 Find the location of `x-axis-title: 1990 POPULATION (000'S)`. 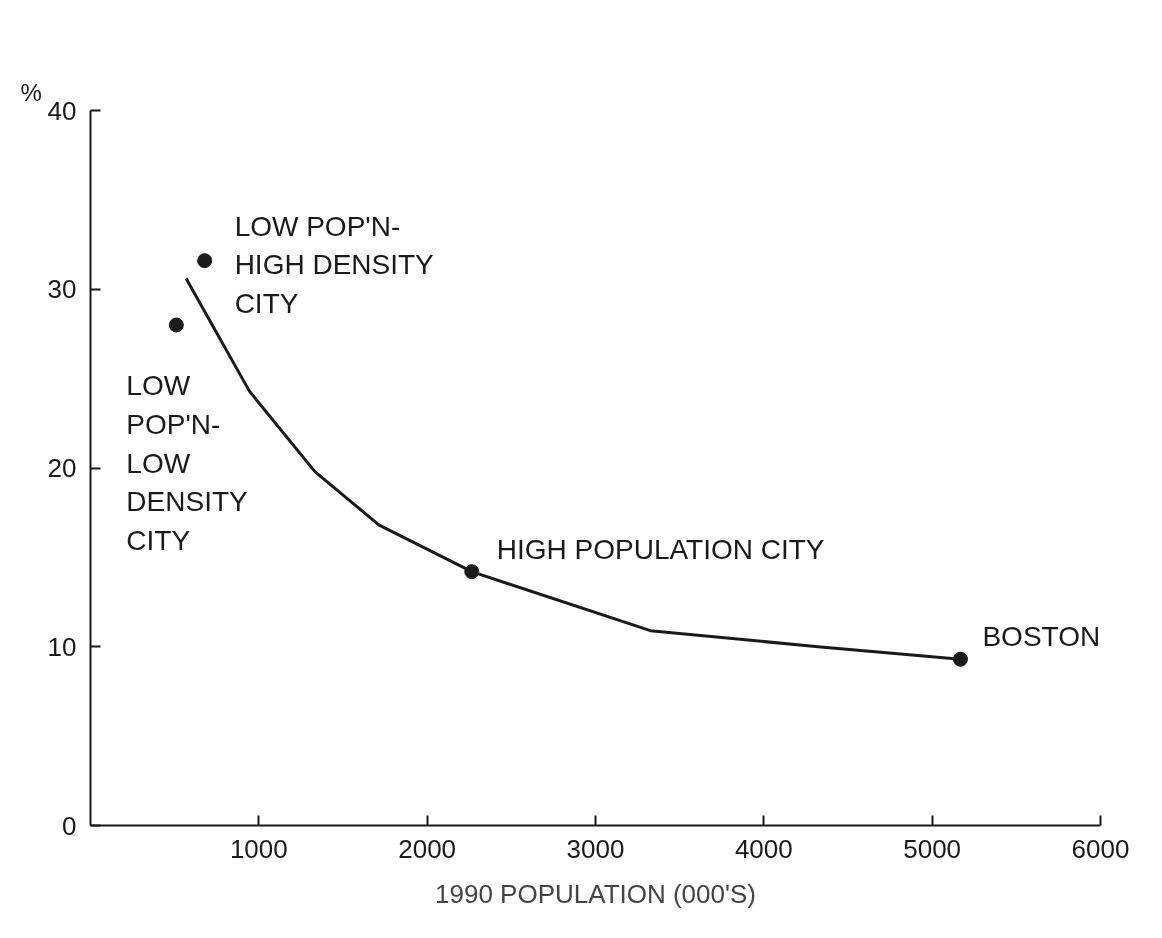

x-axis-title: 1990 POPULATION (000'S) is located at coordinates (595, 893).